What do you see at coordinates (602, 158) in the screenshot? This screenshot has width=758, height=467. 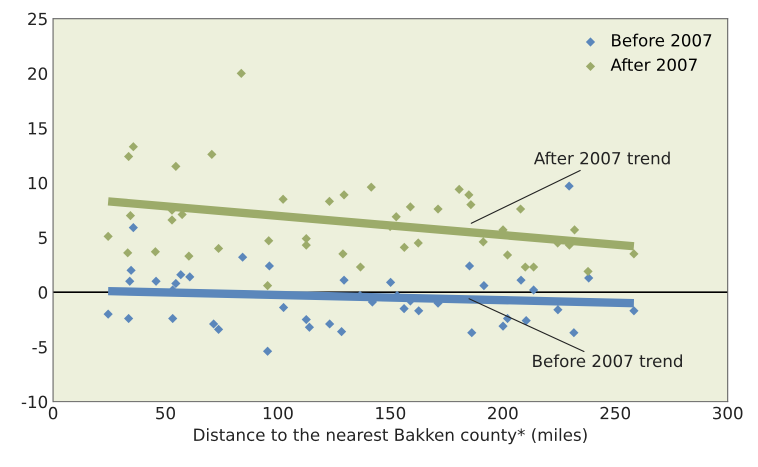 I see `annotation: After 2007 trend` at bounding box center [602, 158].